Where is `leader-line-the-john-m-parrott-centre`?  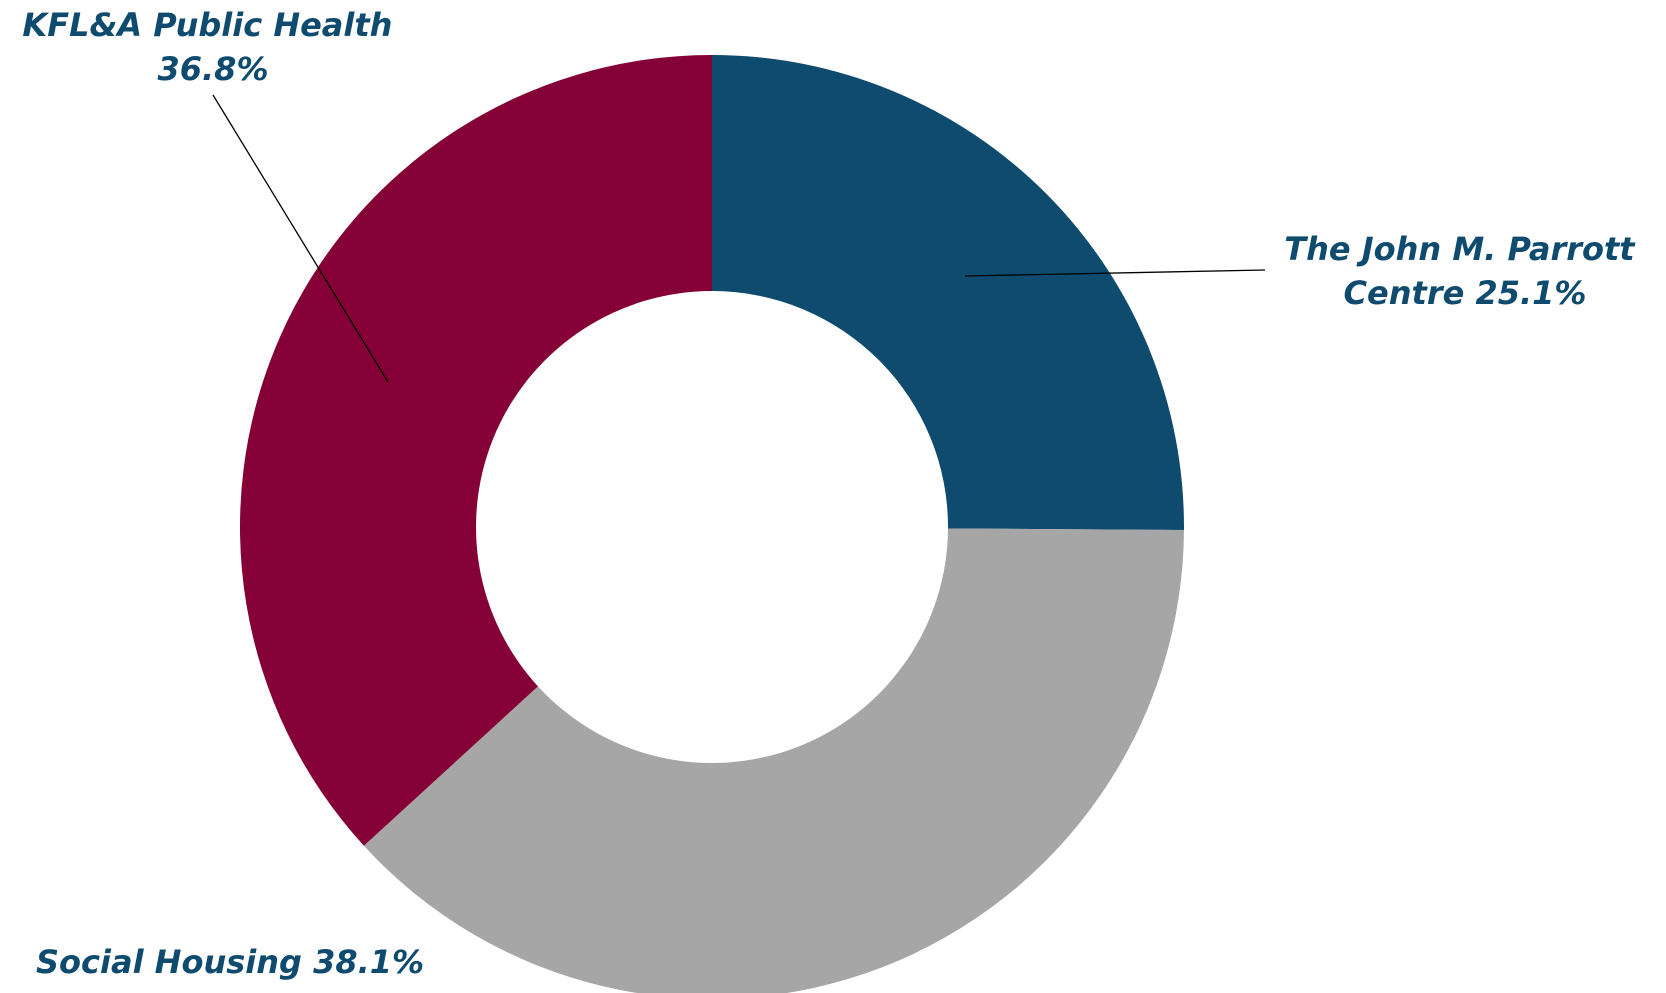
leader-line-the-john-m-parrott-centre is located at coordinates (1115, 273).